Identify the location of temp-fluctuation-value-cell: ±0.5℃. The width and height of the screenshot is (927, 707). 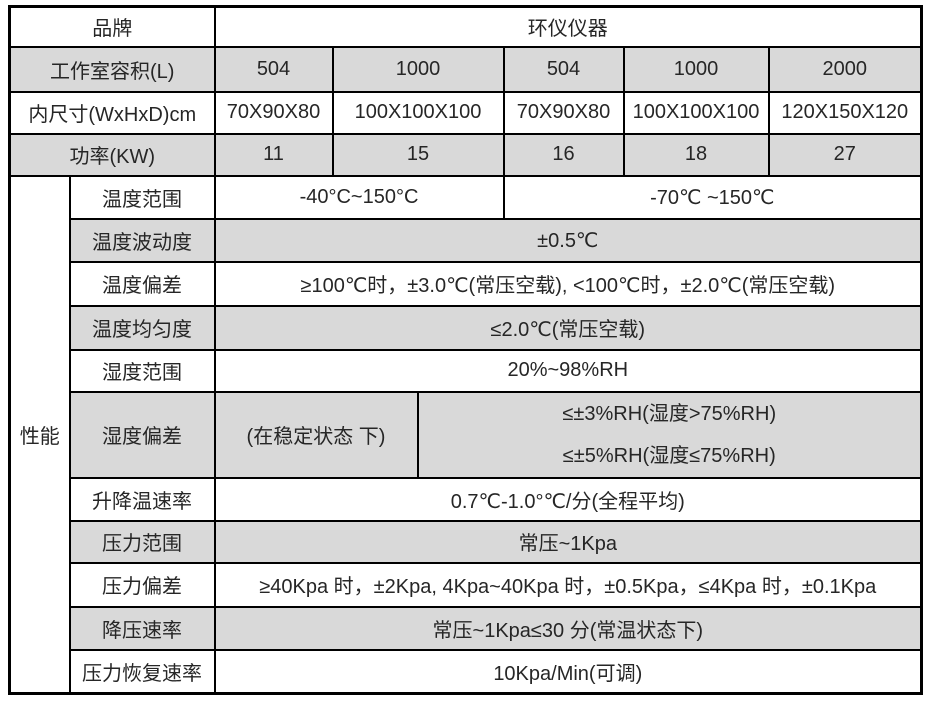
(568, 240).